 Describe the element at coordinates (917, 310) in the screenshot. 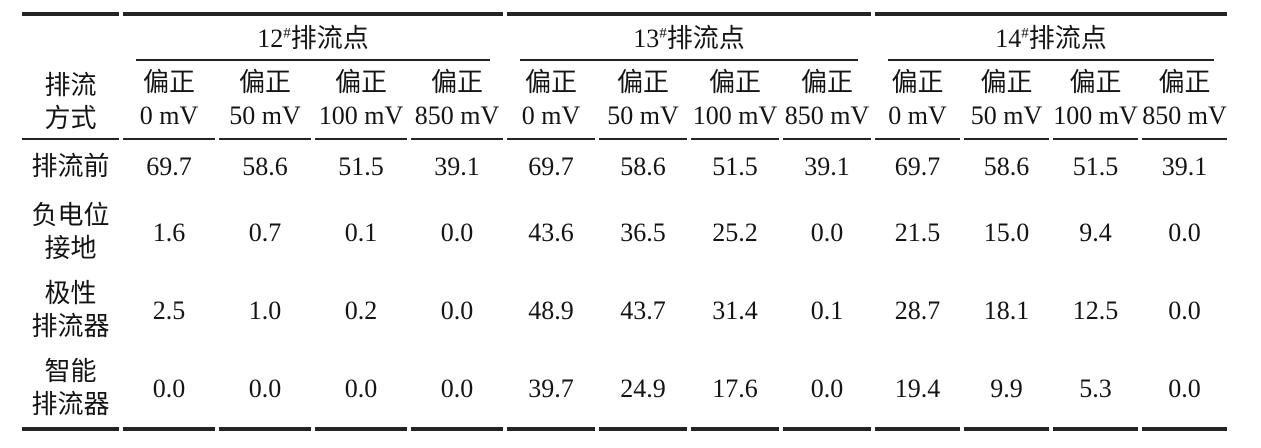

I see `value-cell: 28.7` at that location.